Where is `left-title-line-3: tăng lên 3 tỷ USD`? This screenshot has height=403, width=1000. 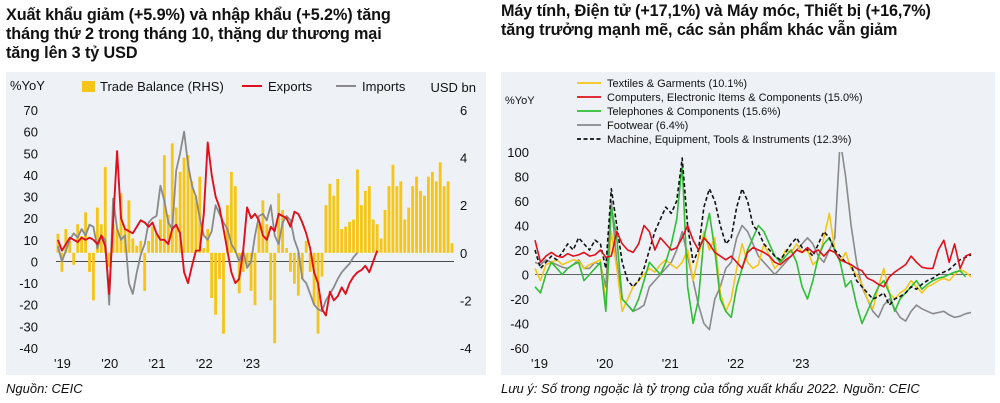
left-title-line-3: tăng lên 3 tỷ USD is located at coordinates (72, 53).